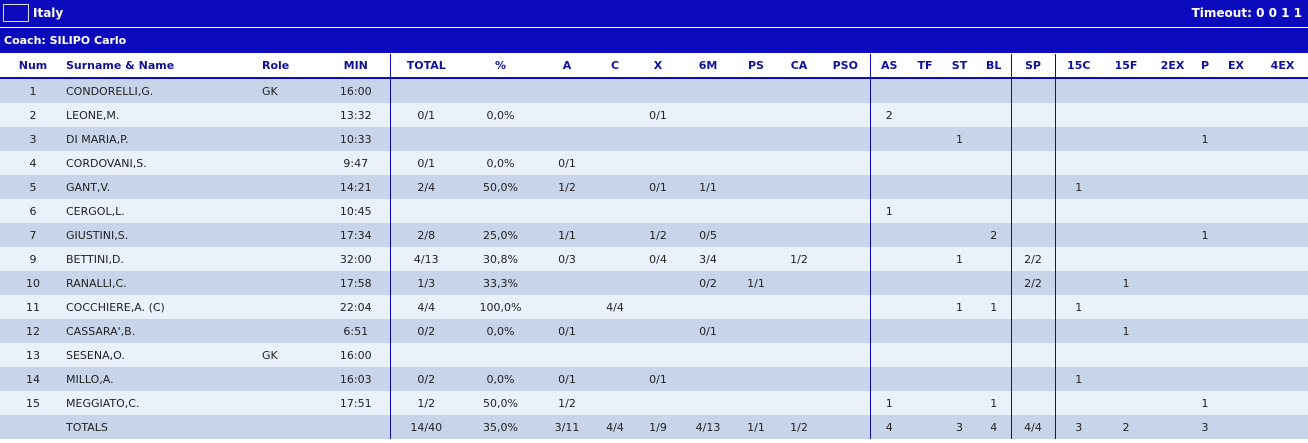 The height and width of the screenshot is (443, 1308). I want to click on player-row: 1 CONDORELLI,G. GK 16:00, so click(654, 90).